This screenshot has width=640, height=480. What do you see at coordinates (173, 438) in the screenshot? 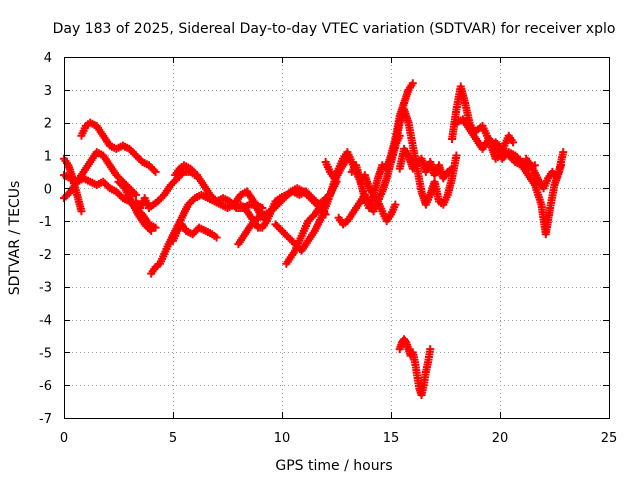
I see `x-tick-label: 5` at bounding box center [173, 438].